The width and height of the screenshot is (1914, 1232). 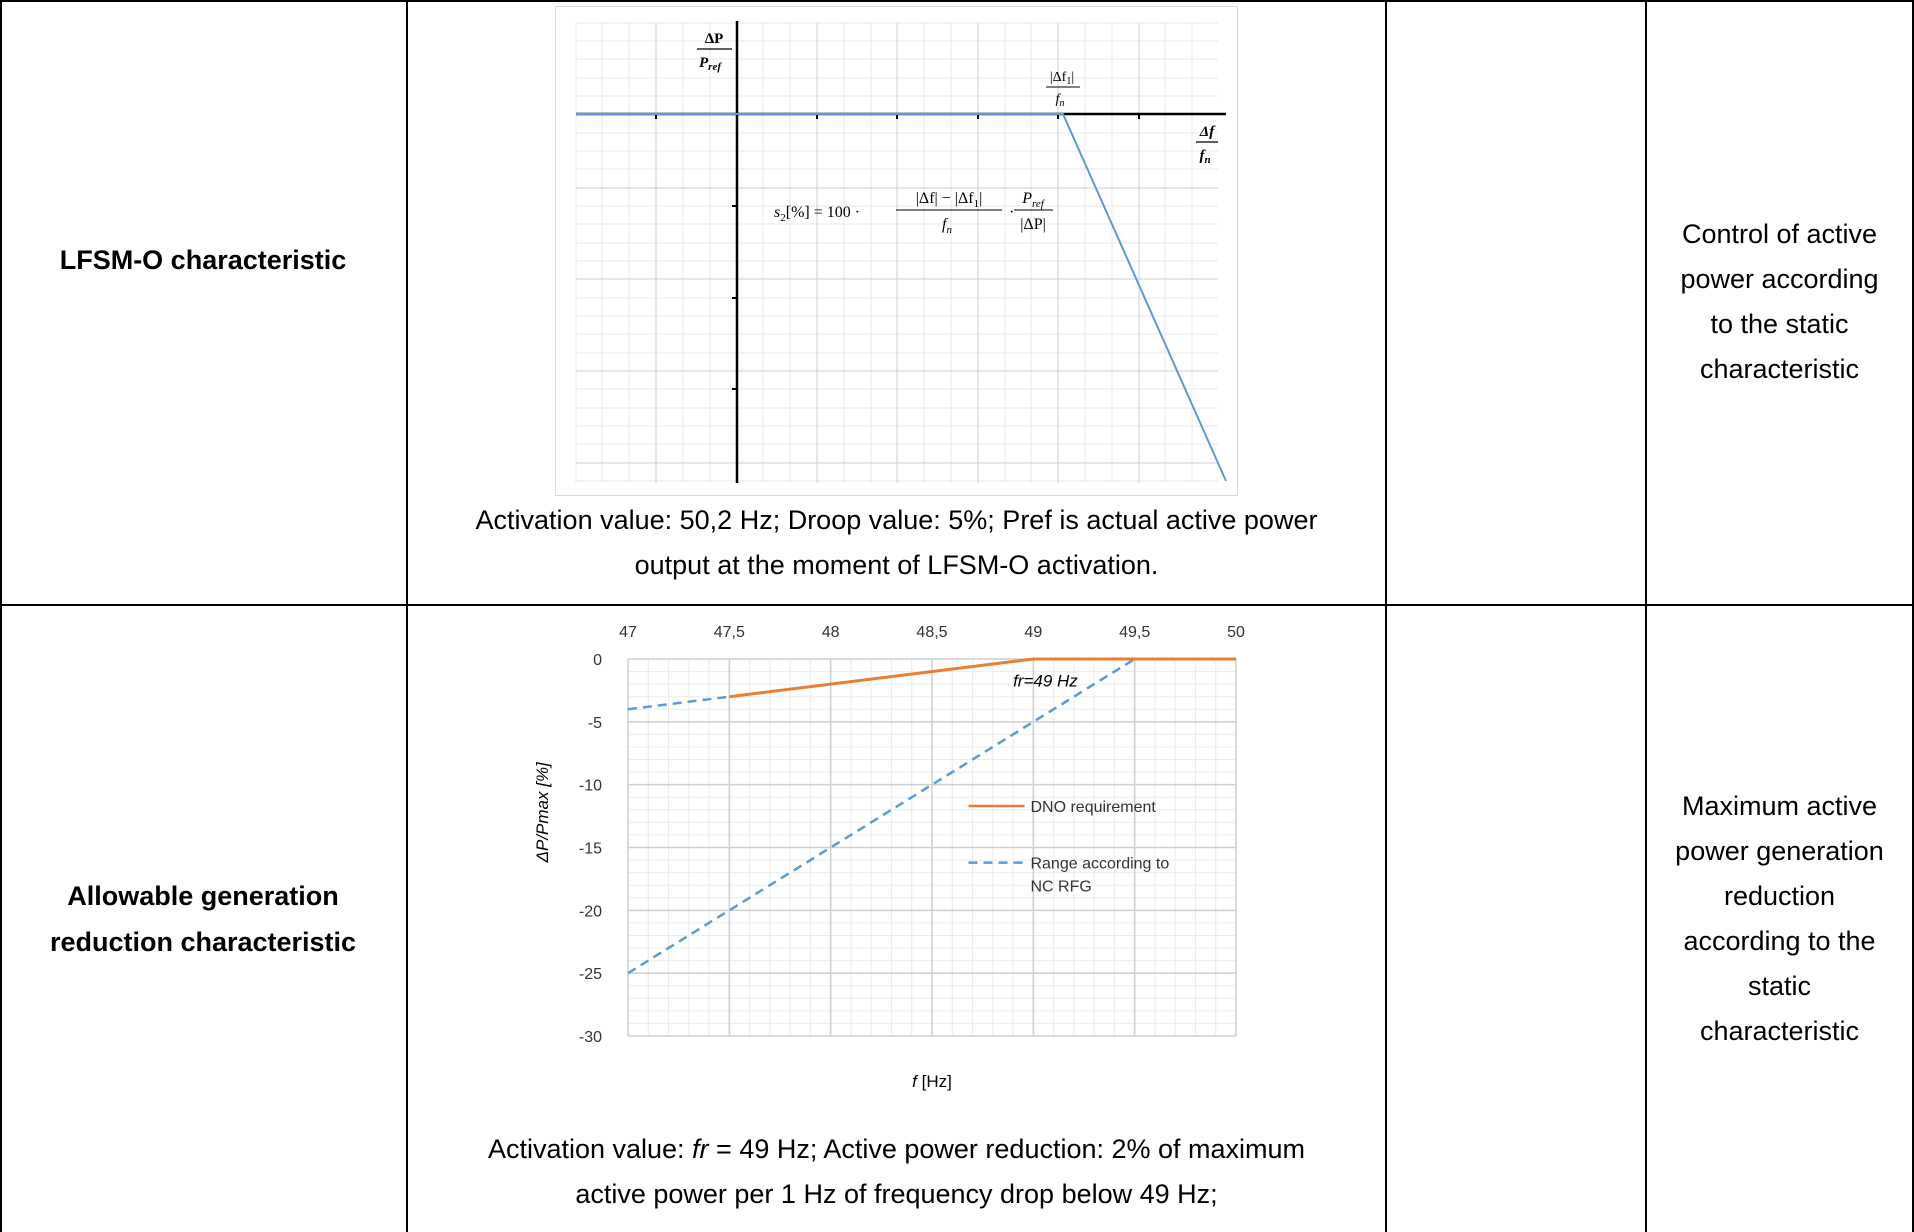 What do you see at coordinates (901, 297) in the screenshot?
I see `lfsm-o-characteristic-line` at bounding box center [901, 297].